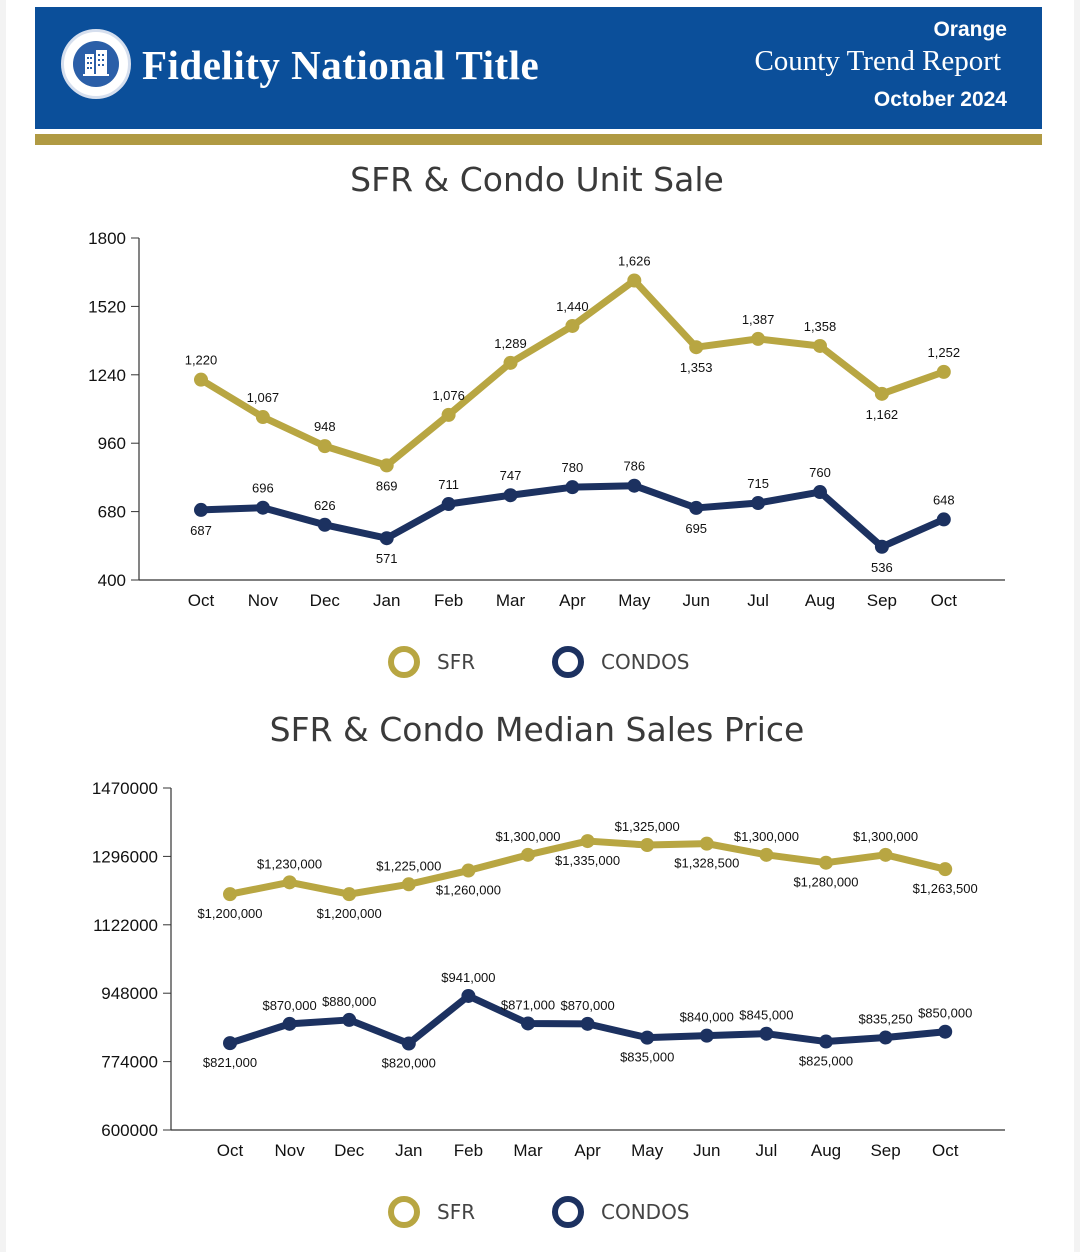  I want to click on sfr-data-label: $1,325,000, so click(647, 826).